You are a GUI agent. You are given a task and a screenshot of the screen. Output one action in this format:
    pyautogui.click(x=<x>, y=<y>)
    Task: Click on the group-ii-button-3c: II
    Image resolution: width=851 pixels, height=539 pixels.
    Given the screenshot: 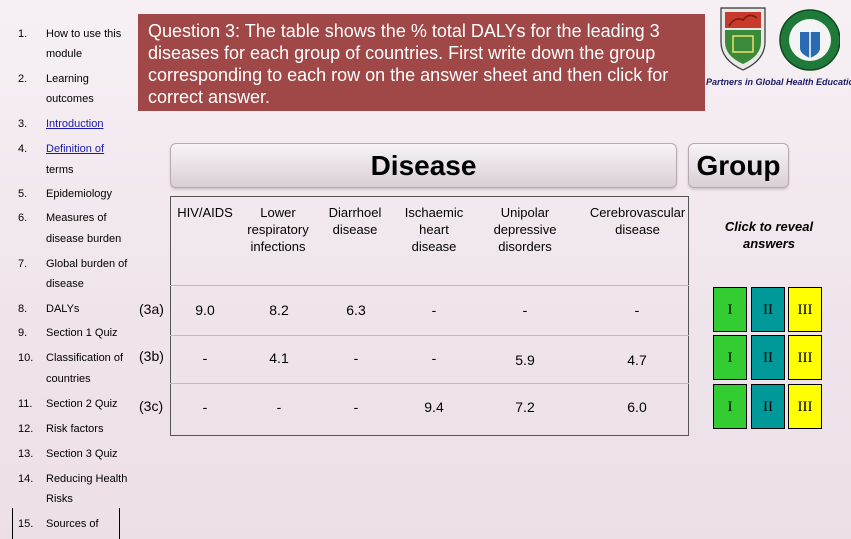 What is the action you would take?
    pyautogui.click(x=768, y=406)
    